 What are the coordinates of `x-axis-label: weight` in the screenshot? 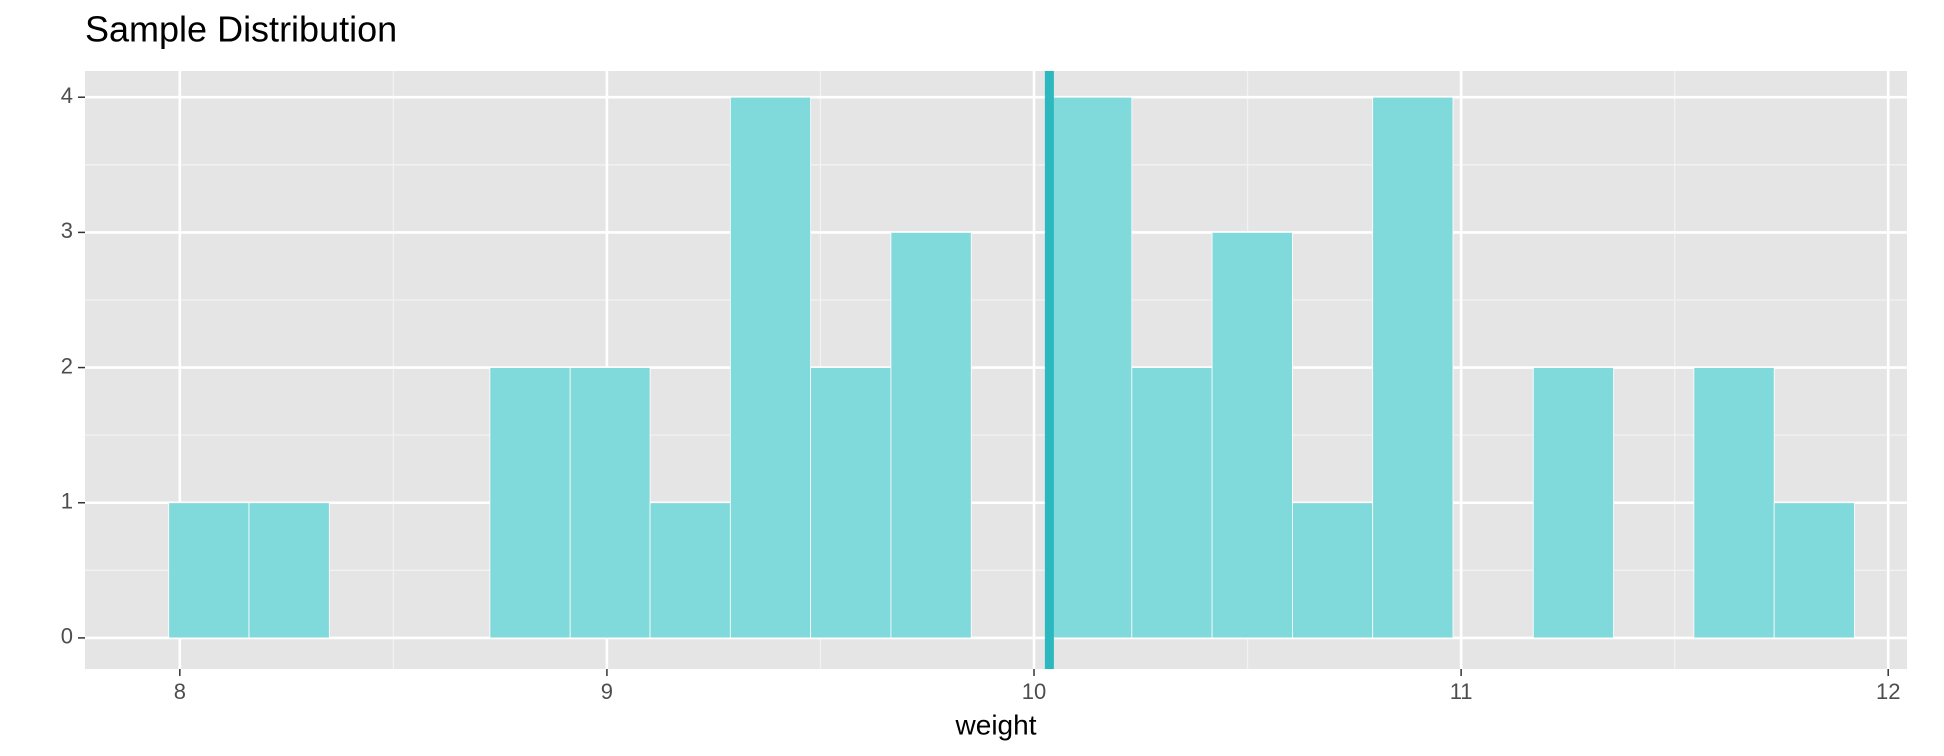 It's located at (996, 724).